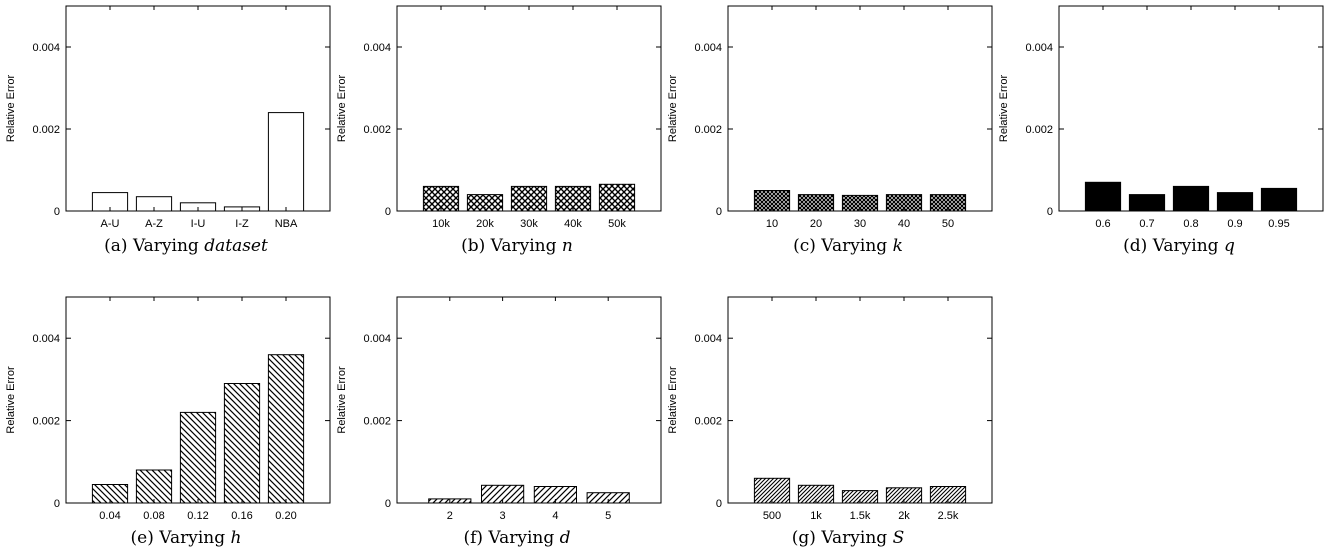 The width and height of the screenshot is (1342, 559). I want to click on y-axis-label-a: Relative Error, so click(11, 109).